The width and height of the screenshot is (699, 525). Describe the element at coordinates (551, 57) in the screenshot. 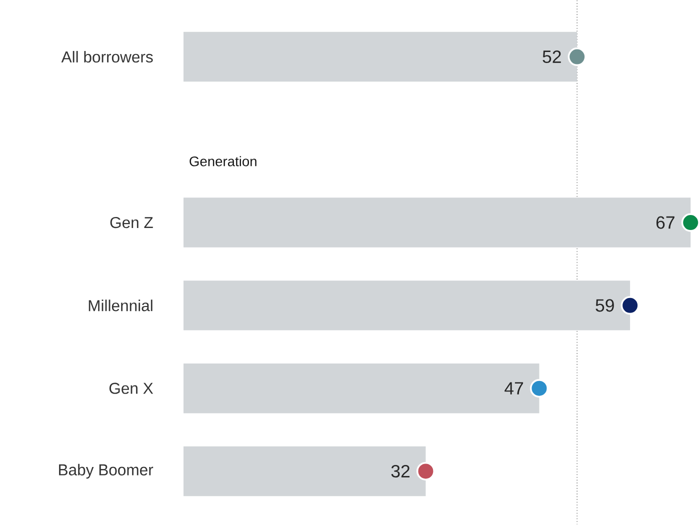

I see `data-label: 52` at that location.